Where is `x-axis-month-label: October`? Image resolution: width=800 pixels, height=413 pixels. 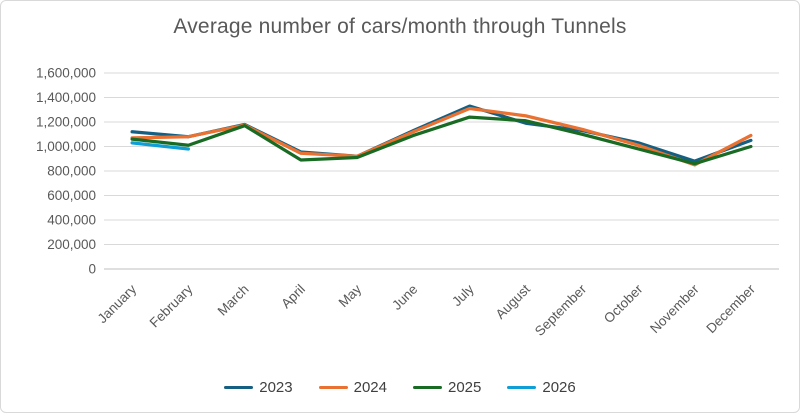
x-axis-month-label: October is located at coordinates (623, 303).